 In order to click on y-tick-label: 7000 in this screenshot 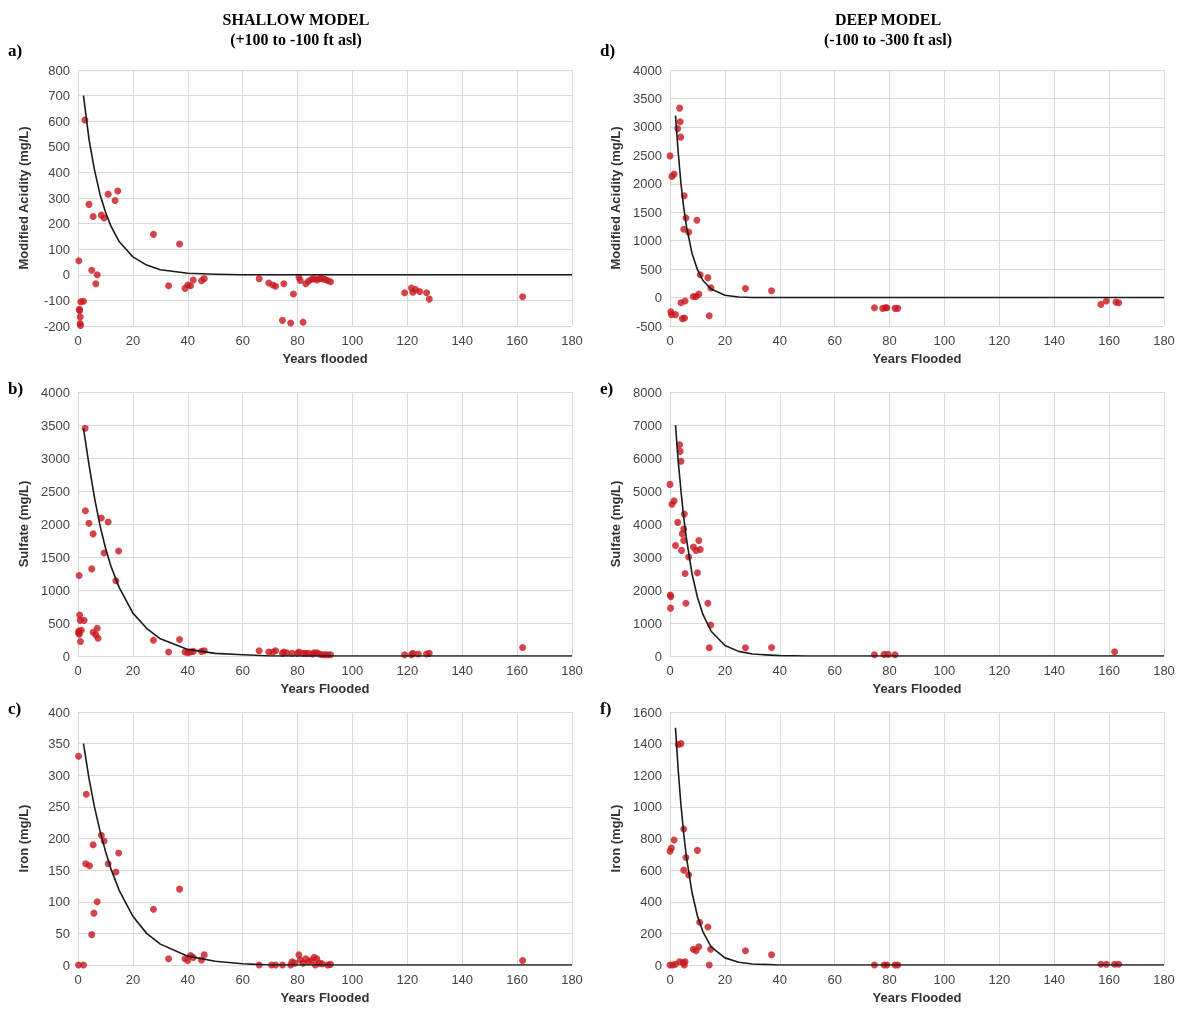, I will do `click(647, 425)`.